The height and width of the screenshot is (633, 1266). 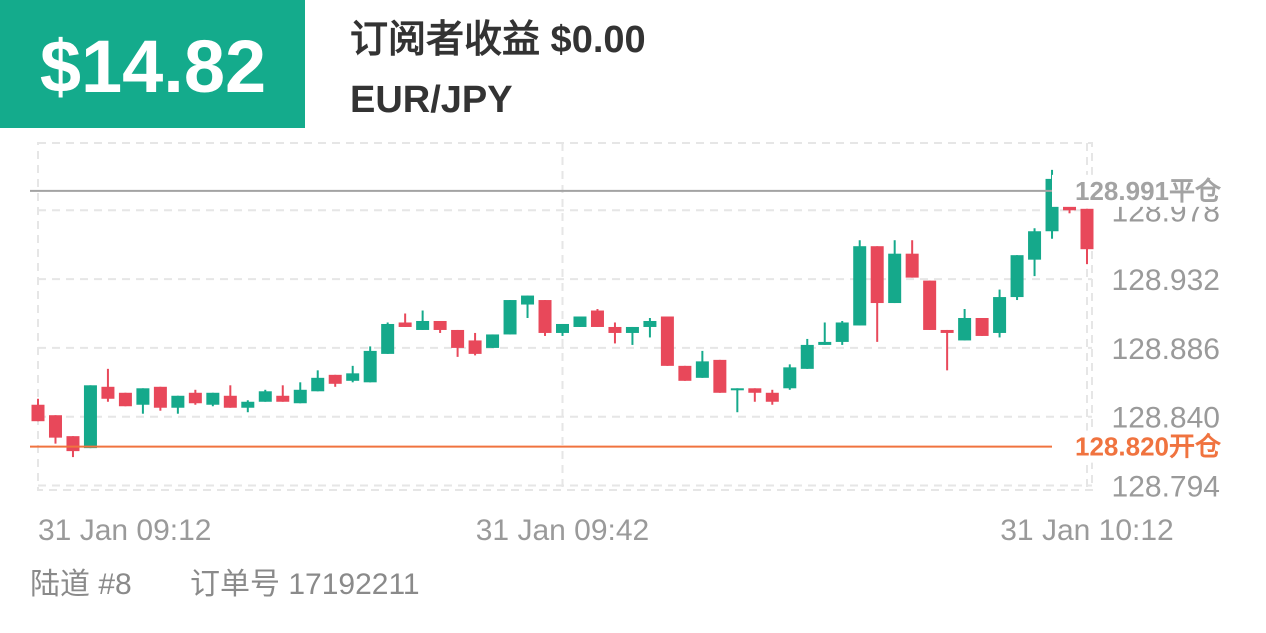 I want to click on x-tick-label: 31 Jan 10:12, so click(x=1086, y=530).